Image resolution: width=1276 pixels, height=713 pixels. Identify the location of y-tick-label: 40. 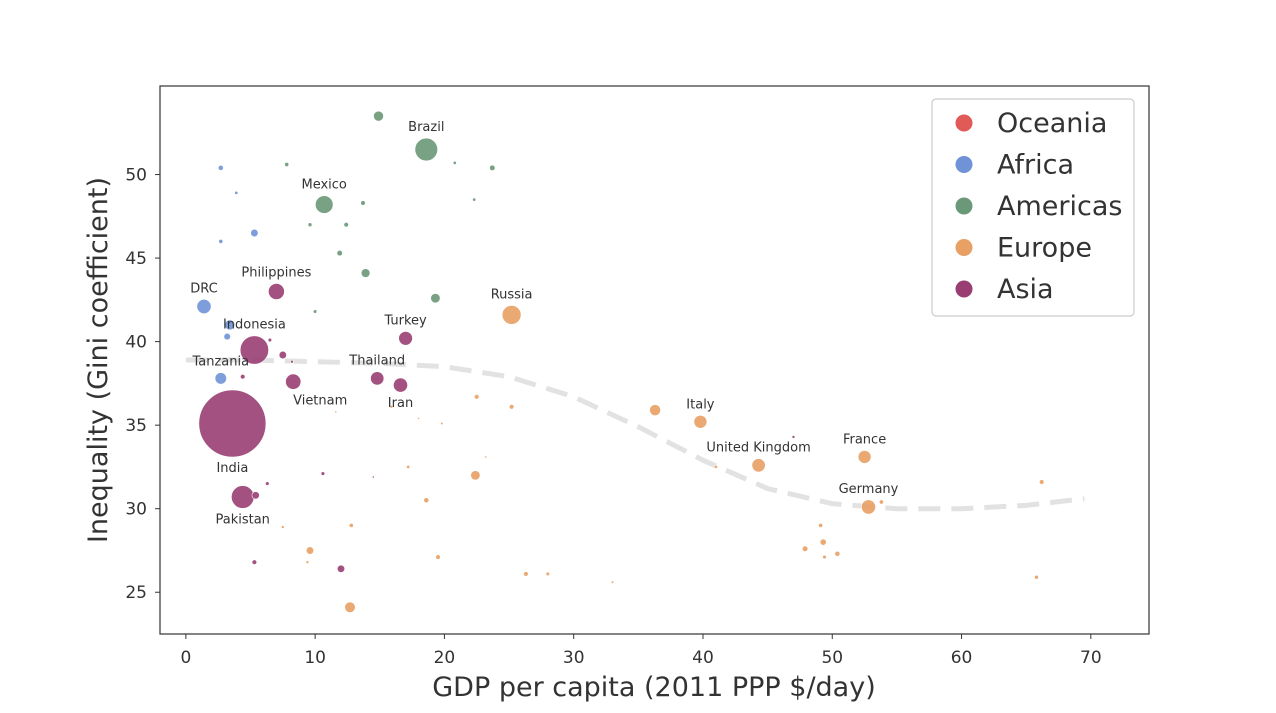
(136, 343).